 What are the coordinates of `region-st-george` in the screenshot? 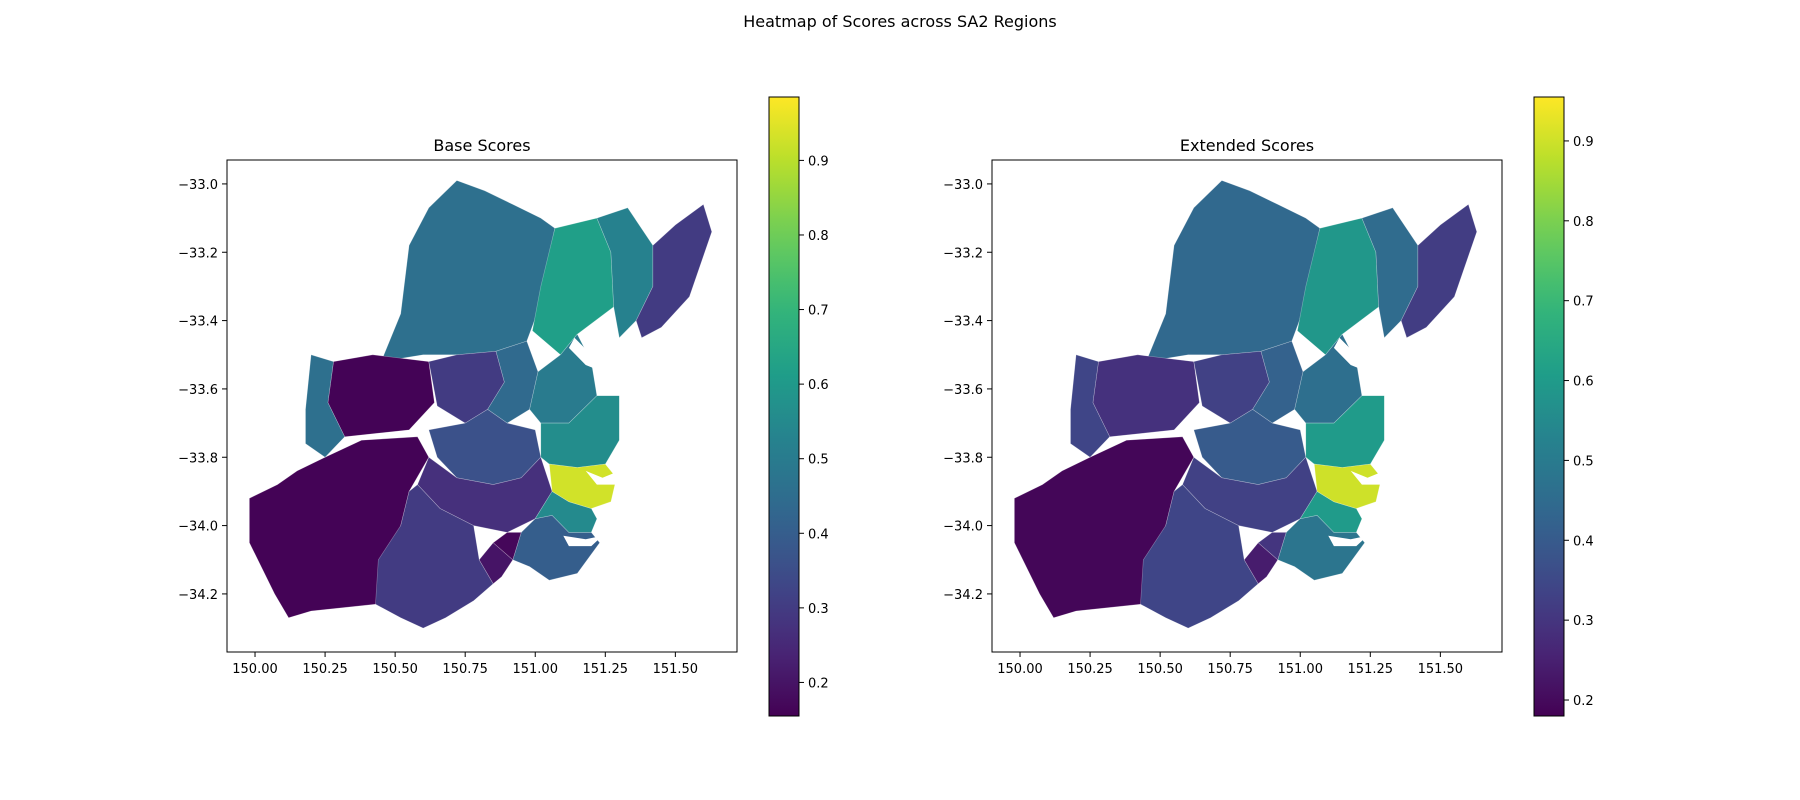 It's located at (1331, 511).